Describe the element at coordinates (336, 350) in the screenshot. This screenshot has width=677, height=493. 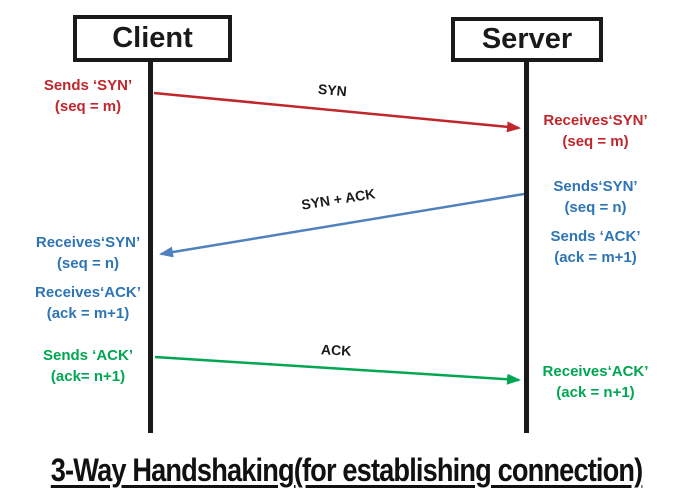
I see `ack-message-label: ACK` at that location.